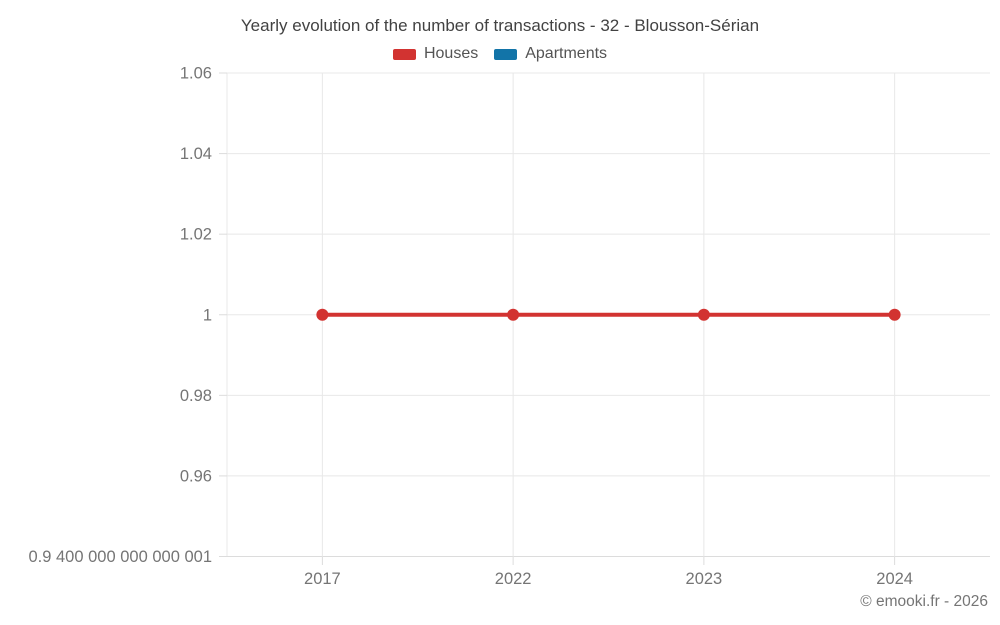  I want to click on houses-series-swatch-icon, so click(404, 54).